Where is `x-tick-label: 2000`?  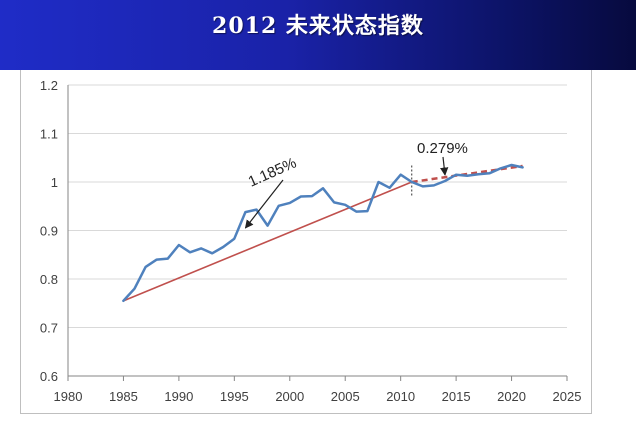 x-tick-label: 2000 is located at coordinates (289, 396).